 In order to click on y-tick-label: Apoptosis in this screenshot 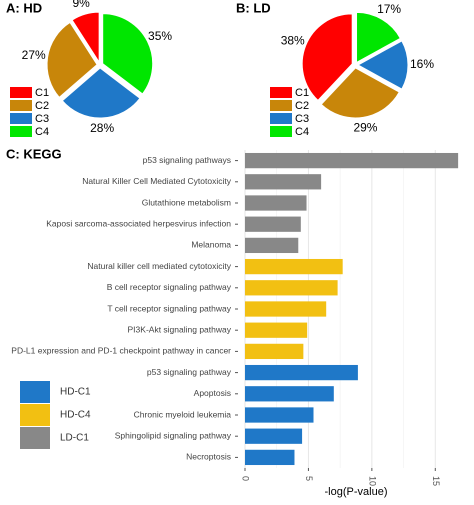, I will do `click(212, 393)`.